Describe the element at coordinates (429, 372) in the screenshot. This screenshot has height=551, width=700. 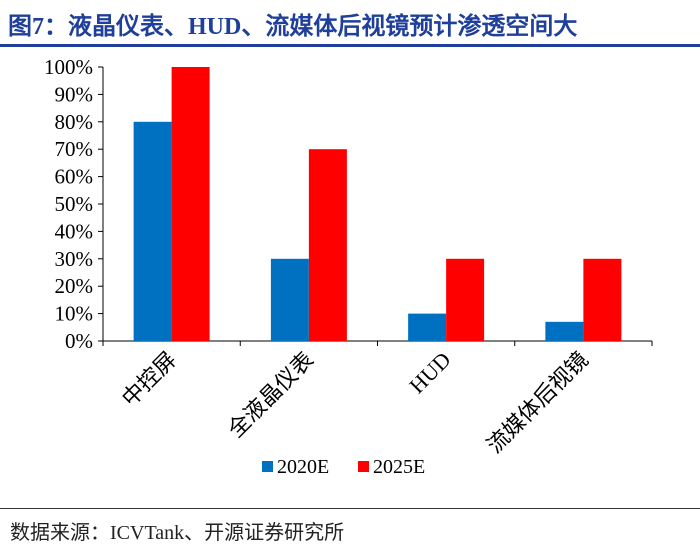
I see `category-label: HUD` at that location.